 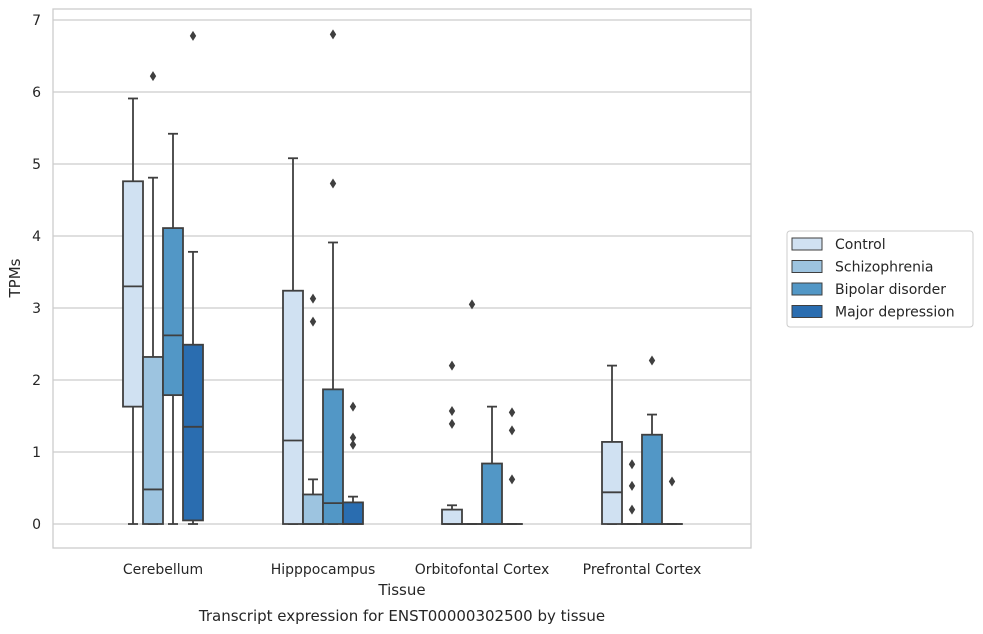 What do you see at coordinates (895, 313) in the screenshot?
I see `legend-label: Major depression` at bounding box center [895, 313].